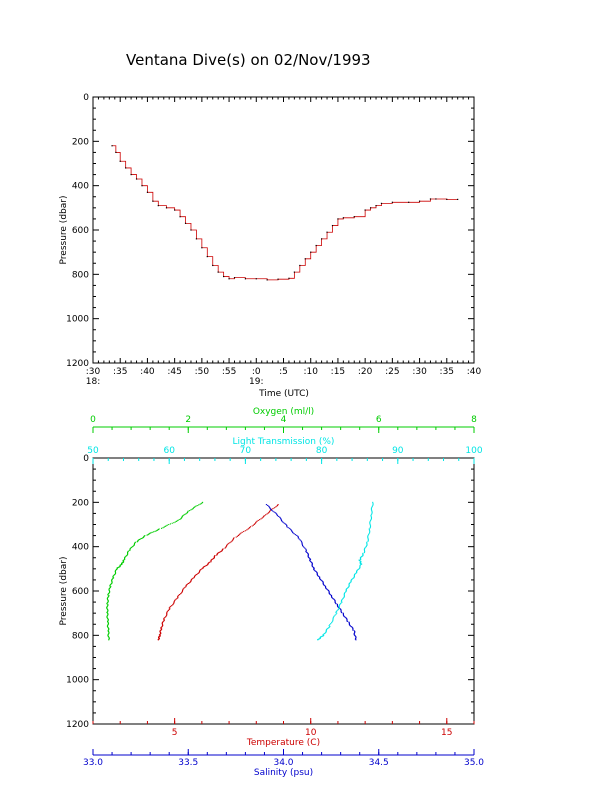 This screenshot has height=785, width=612. I want to click on top-x-tick-label: :55, so click(229, 372).